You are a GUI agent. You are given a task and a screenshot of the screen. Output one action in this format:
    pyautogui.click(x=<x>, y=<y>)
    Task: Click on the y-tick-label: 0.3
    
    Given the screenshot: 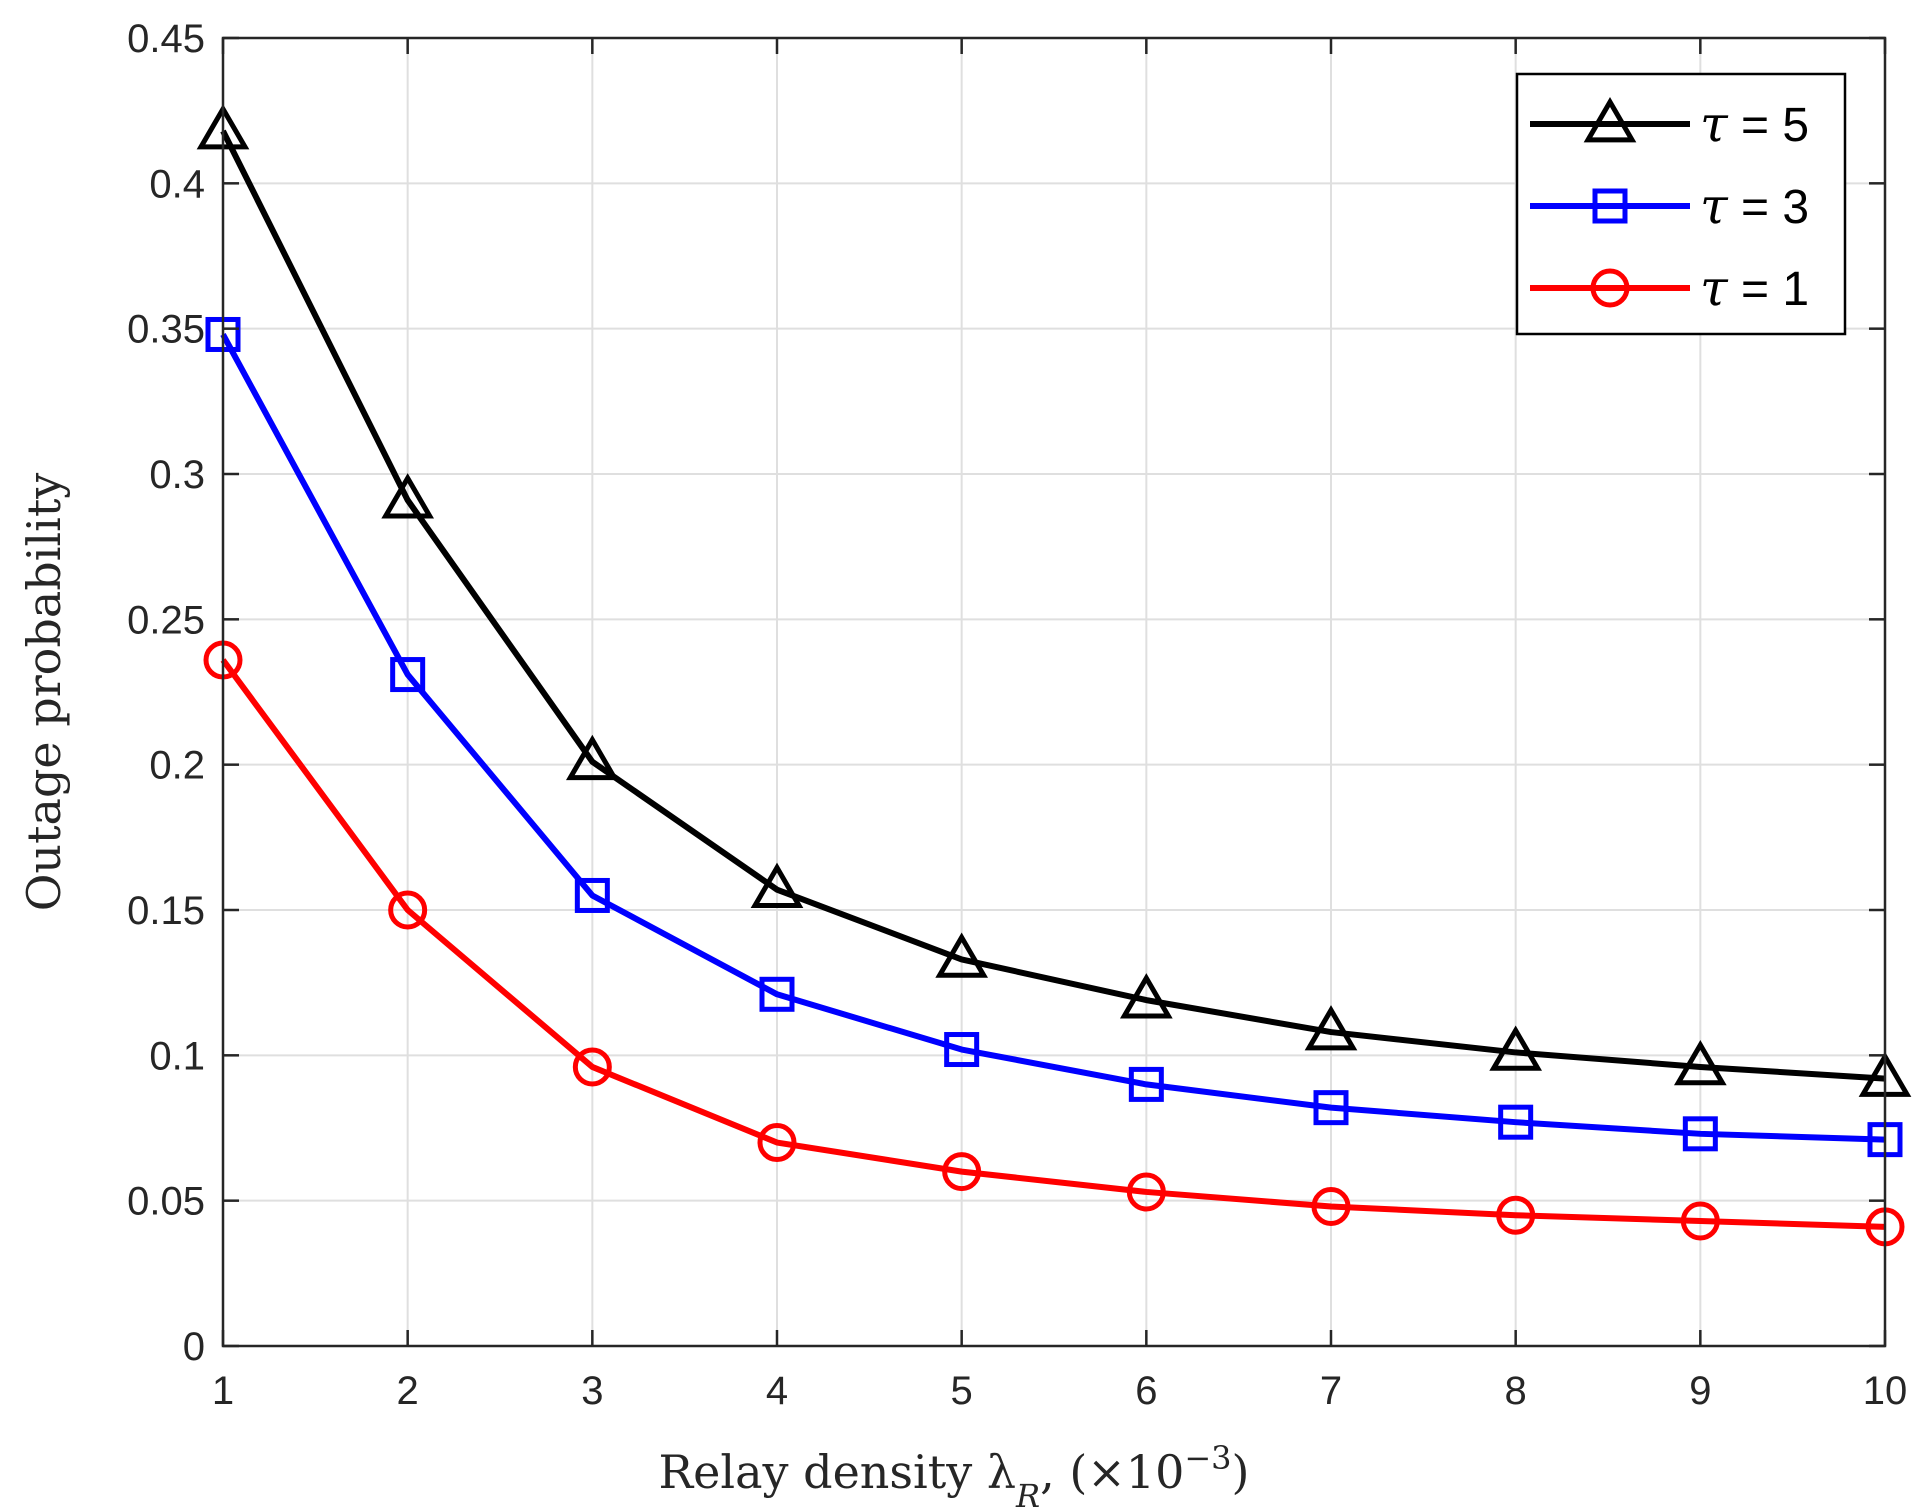 What is the action you would take?
    pyautogui.click(x=177, y=475)
    